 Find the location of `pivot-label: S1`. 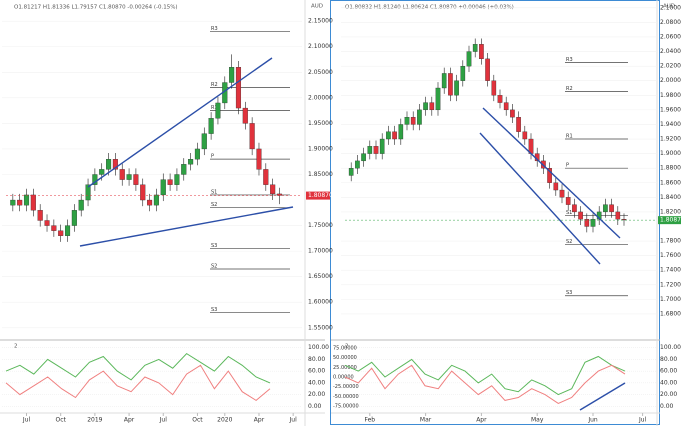

pivot-label: S1 is located at coordinates (569, 213).